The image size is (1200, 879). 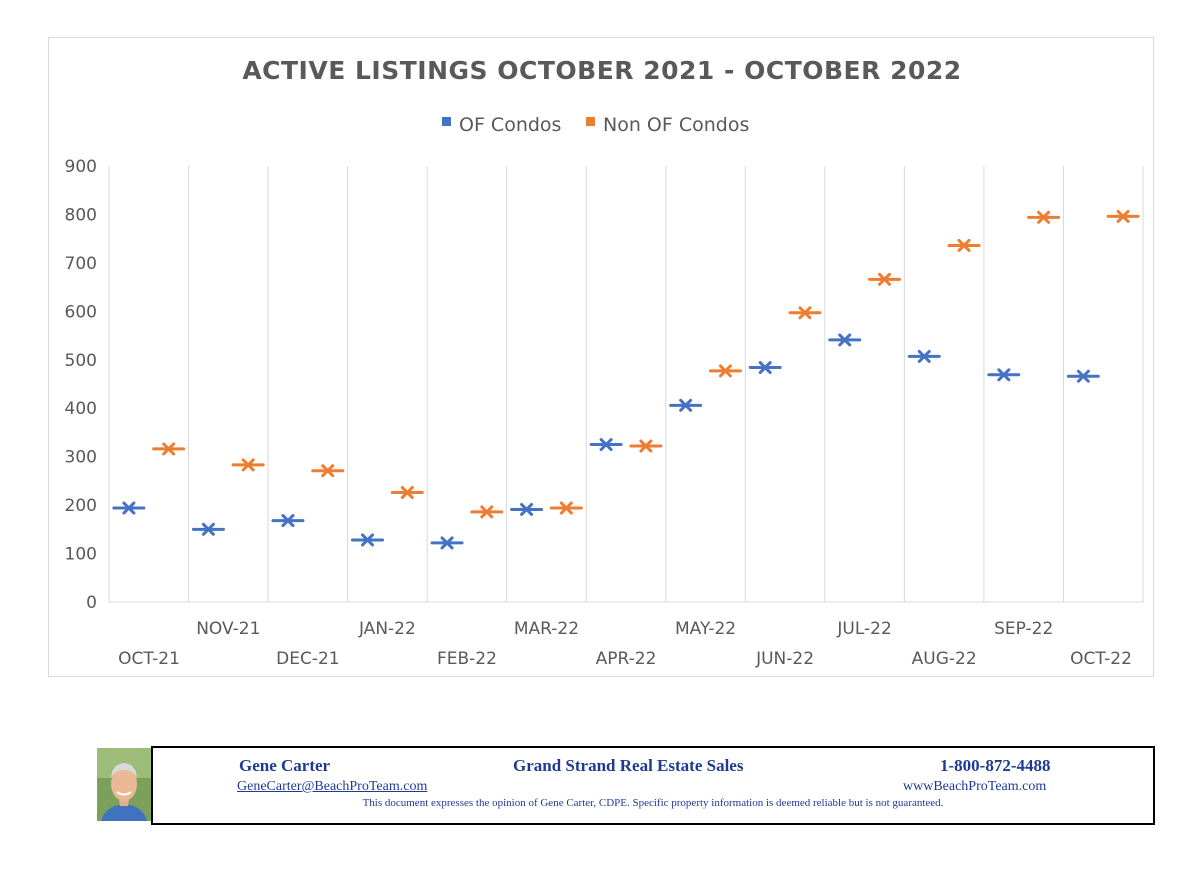 I want to click on legend-label-non-of-condos: Non OF Condos, so click(x=676, y=125).